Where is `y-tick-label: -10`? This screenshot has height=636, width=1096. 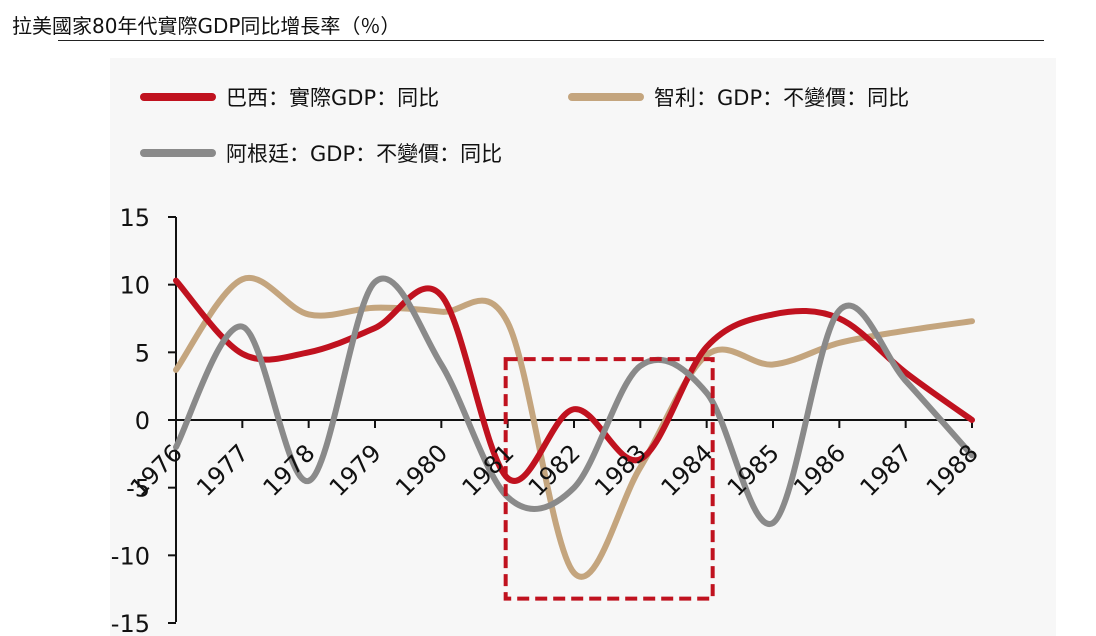 y-tick-label: -10 is located at coordinates (130, 556).